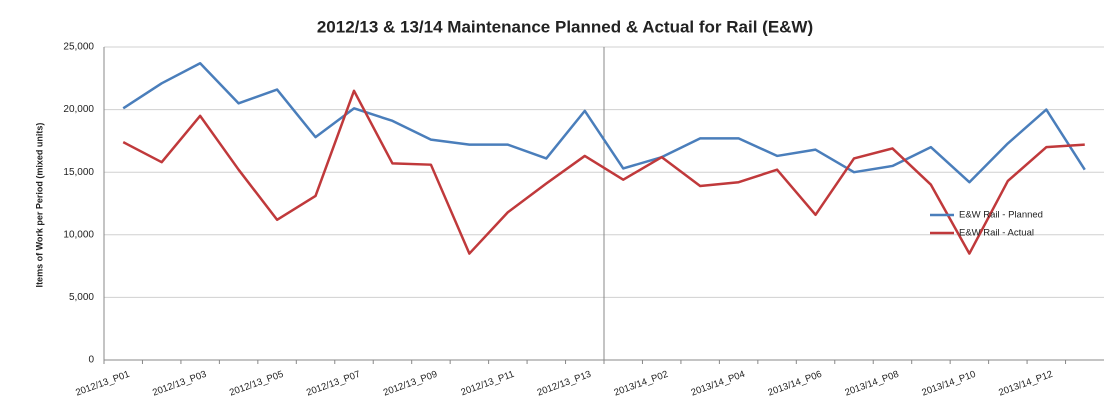  Describe the element at coordinates (81, 297) in the screenshot. I see `y-tick-label: 5,000` at that location.